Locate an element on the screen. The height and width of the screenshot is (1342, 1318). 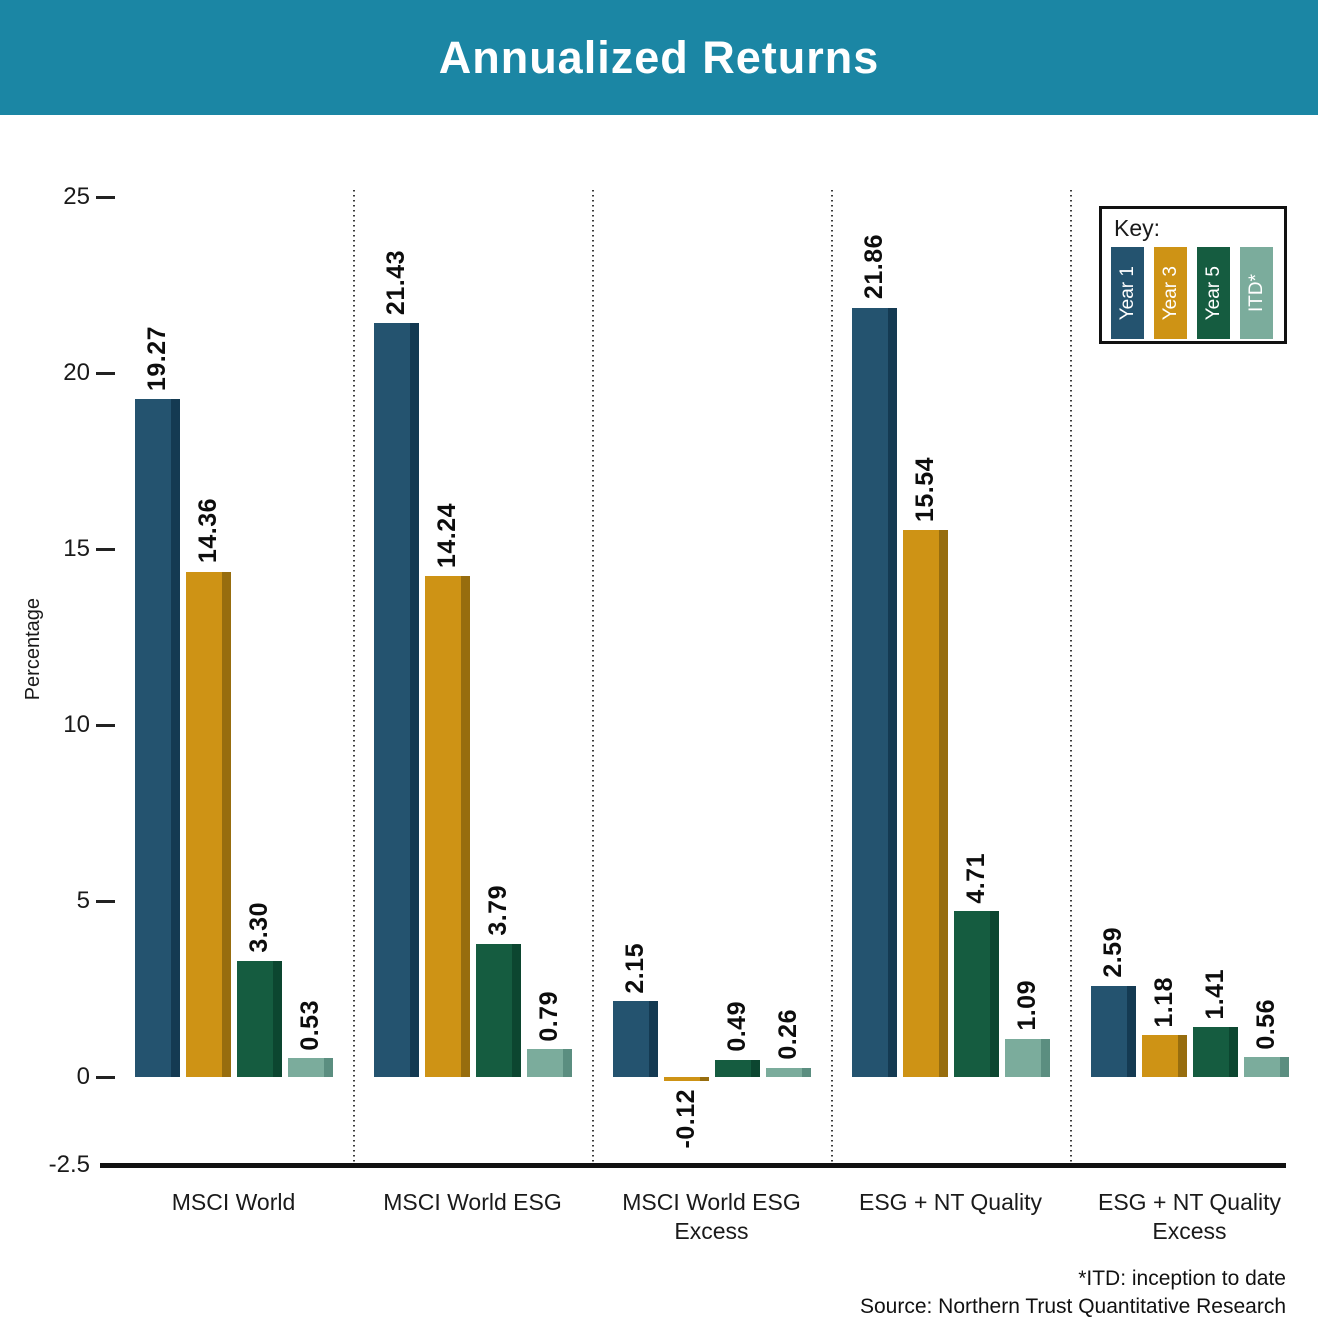
bar-value-label: 19.27 is located at coordinates (156, 358).